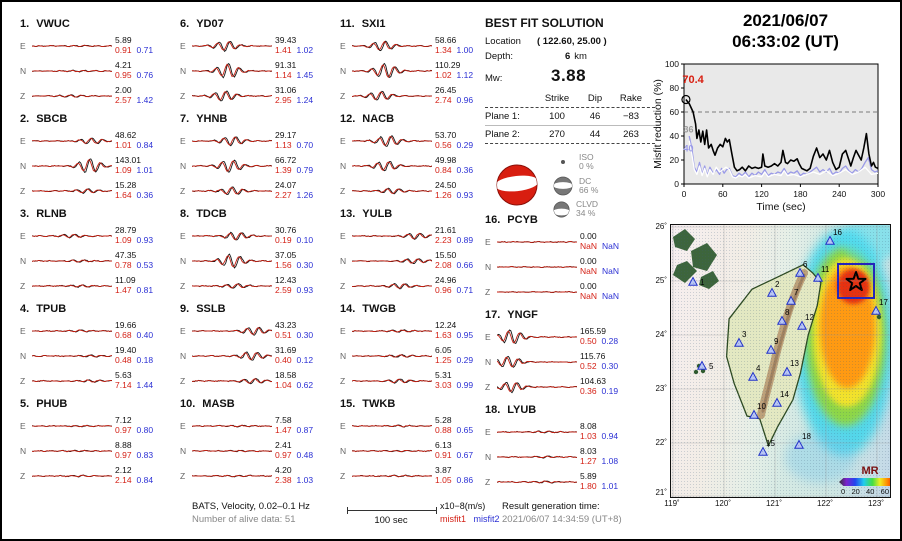  I want to click on misfit1-value: 0.95, so click(123, 74).